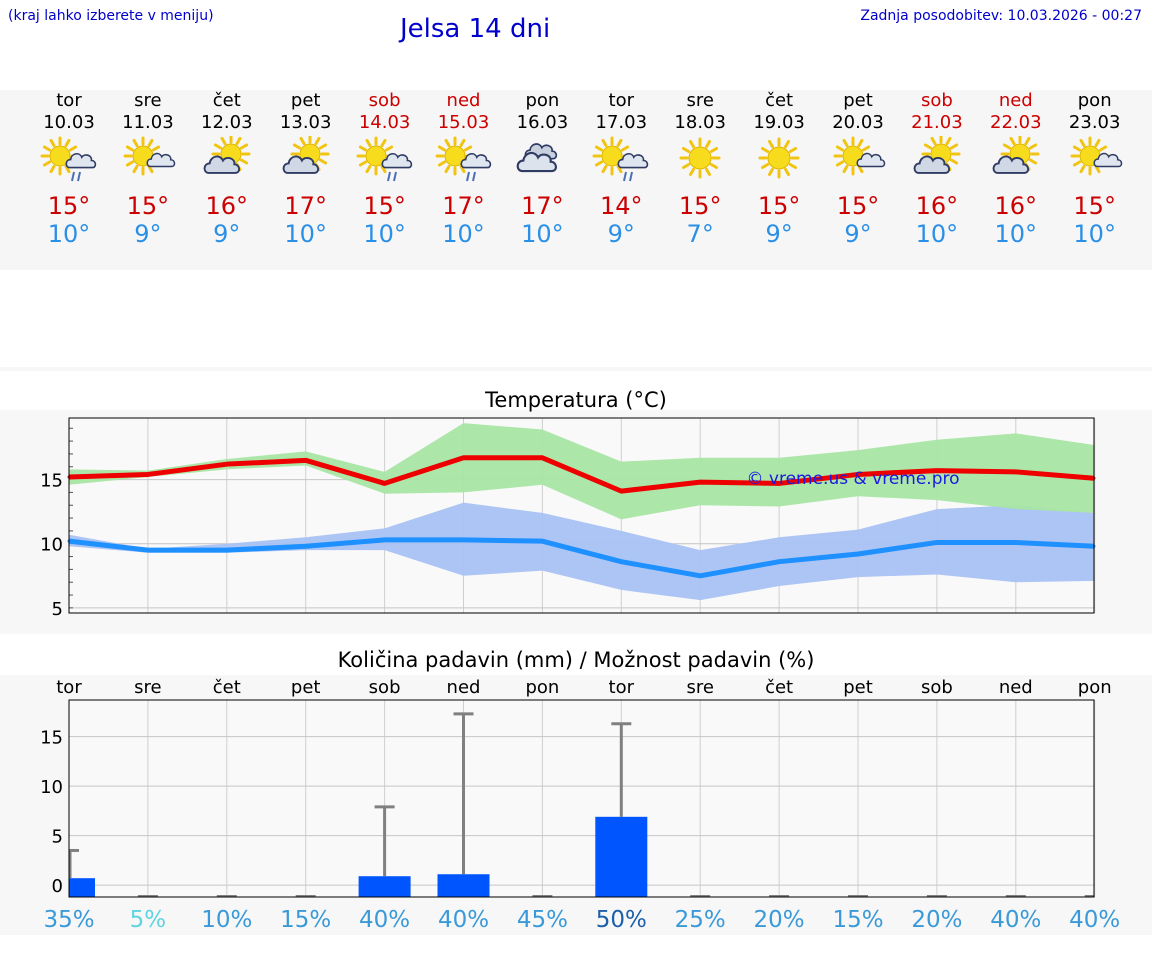  I want to click on x-category-label: pet, so click(858, 687).